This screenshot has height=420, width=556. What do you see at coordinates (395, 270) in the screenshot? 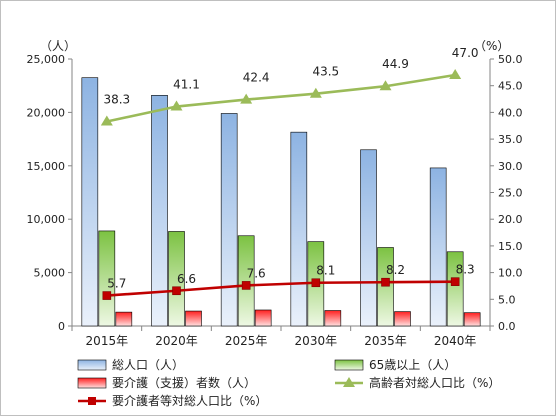
I see `data-label: 8.2` at bounding box center [395, 270].